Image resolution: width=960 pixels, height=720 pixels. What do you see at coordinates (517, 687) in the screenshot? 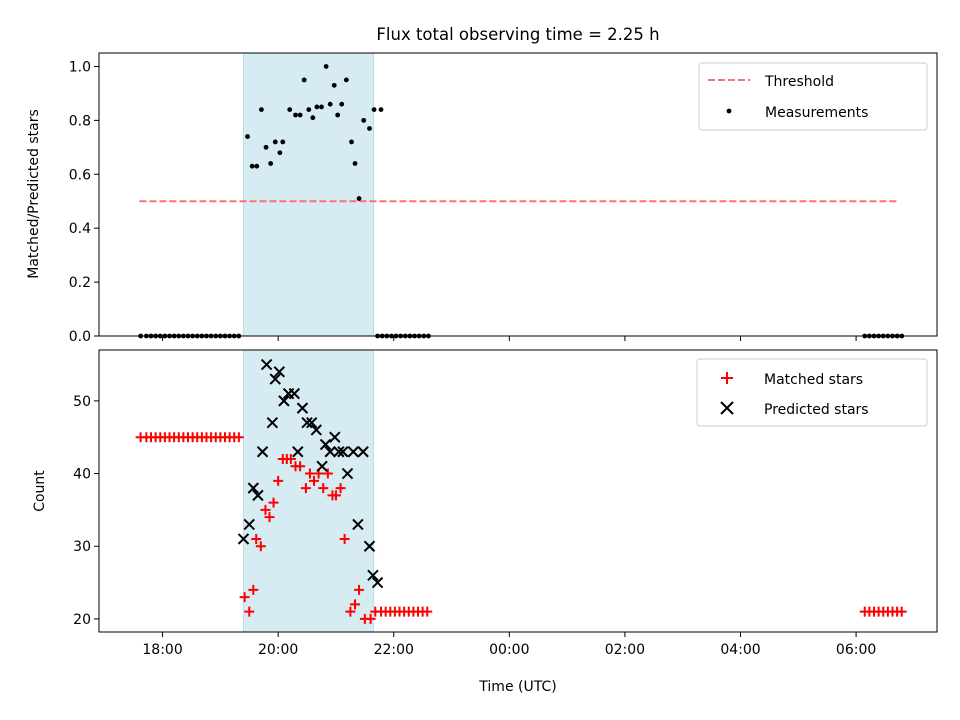
I see `x-axis-label: Time (UTC)` at bounding box center [517, 687].